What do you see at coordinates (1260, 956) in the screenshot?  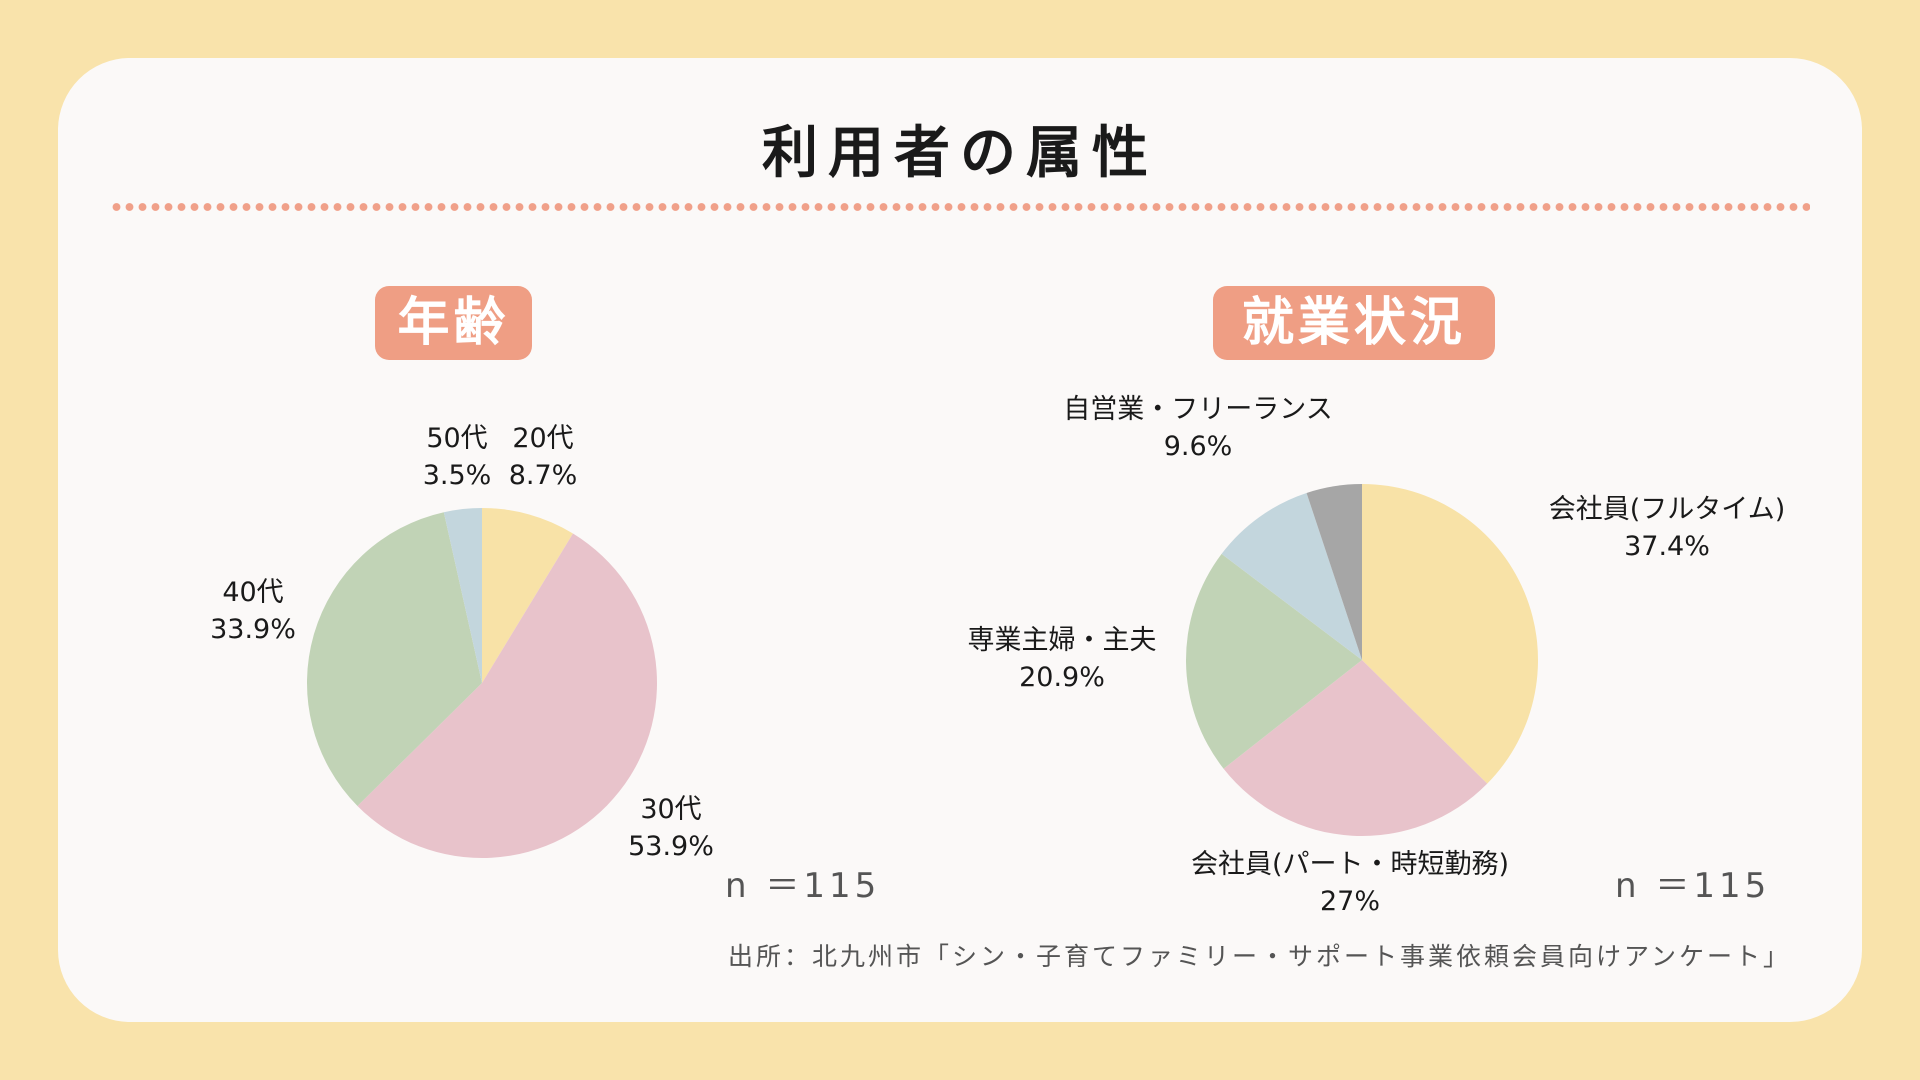 I see `source-note: 出所：北九州市「シン・子育てファミリー・サポート事業依頼会員向けアンケート」` at bounding box center [1260, 956].